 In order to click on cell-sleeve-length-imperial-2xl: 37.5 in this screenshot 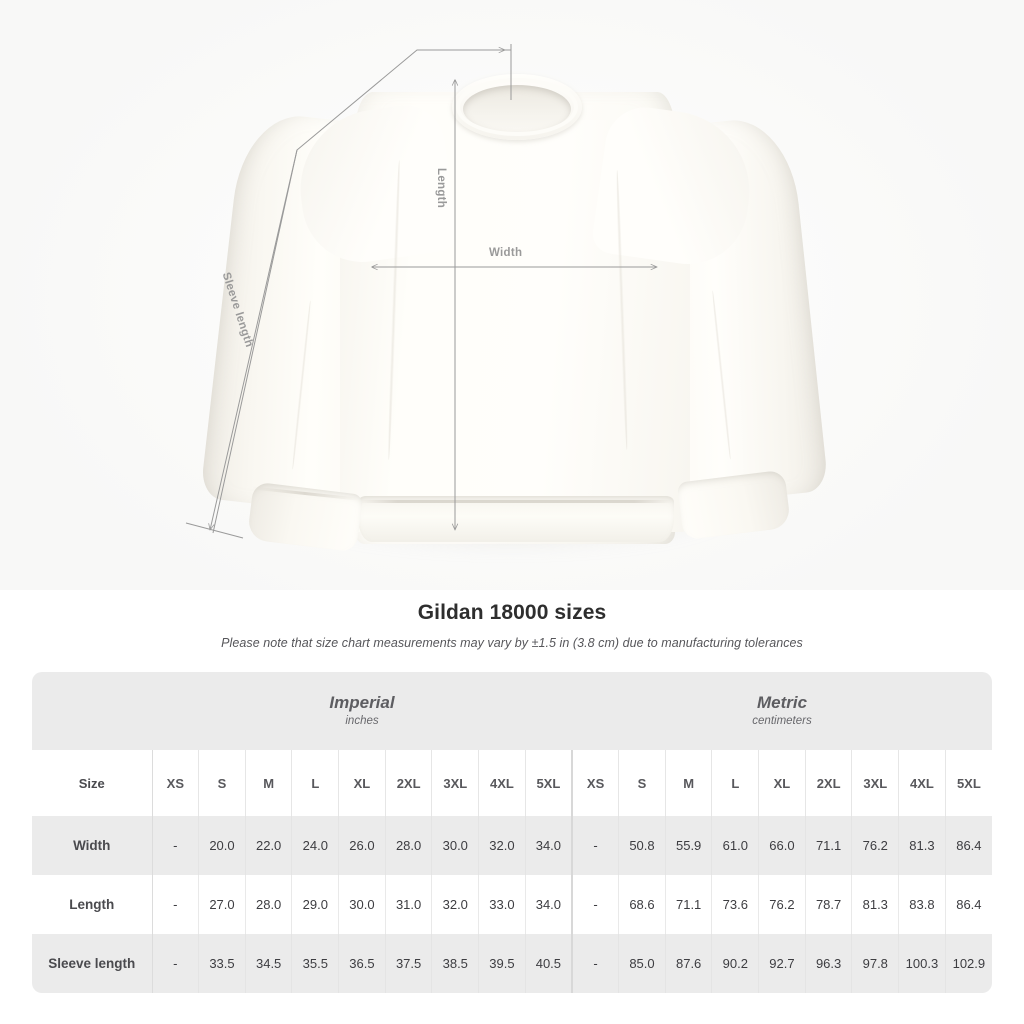, I will do `click(408, 963)`.